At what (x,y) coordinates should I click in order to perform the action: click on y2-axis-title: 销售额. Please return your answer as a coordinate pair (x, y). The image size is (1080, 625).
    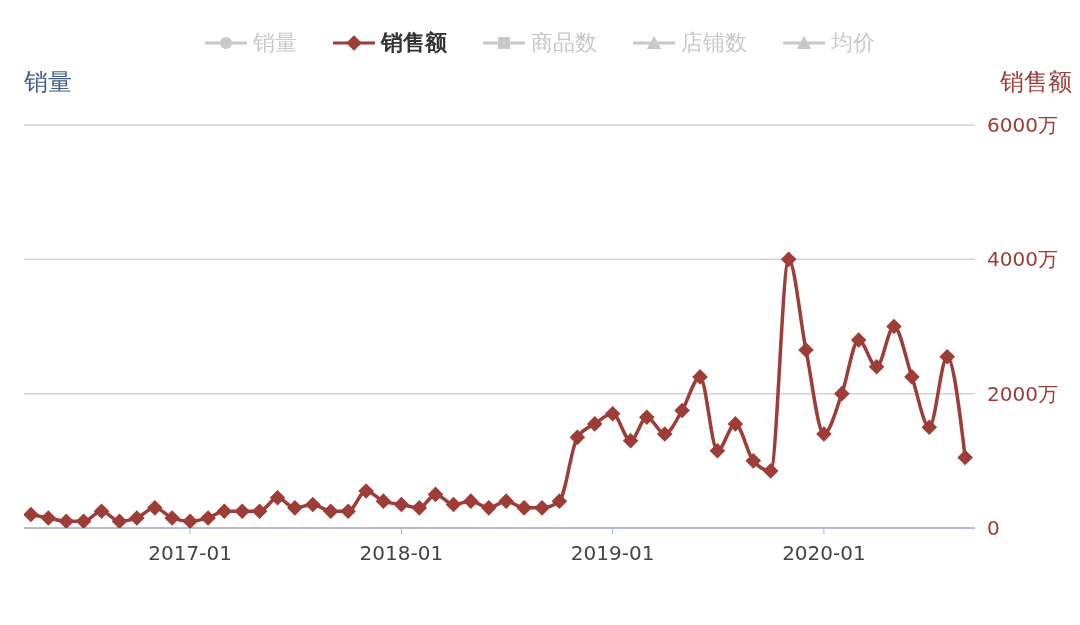
    Looking at the image, I should click on (1036, 82).